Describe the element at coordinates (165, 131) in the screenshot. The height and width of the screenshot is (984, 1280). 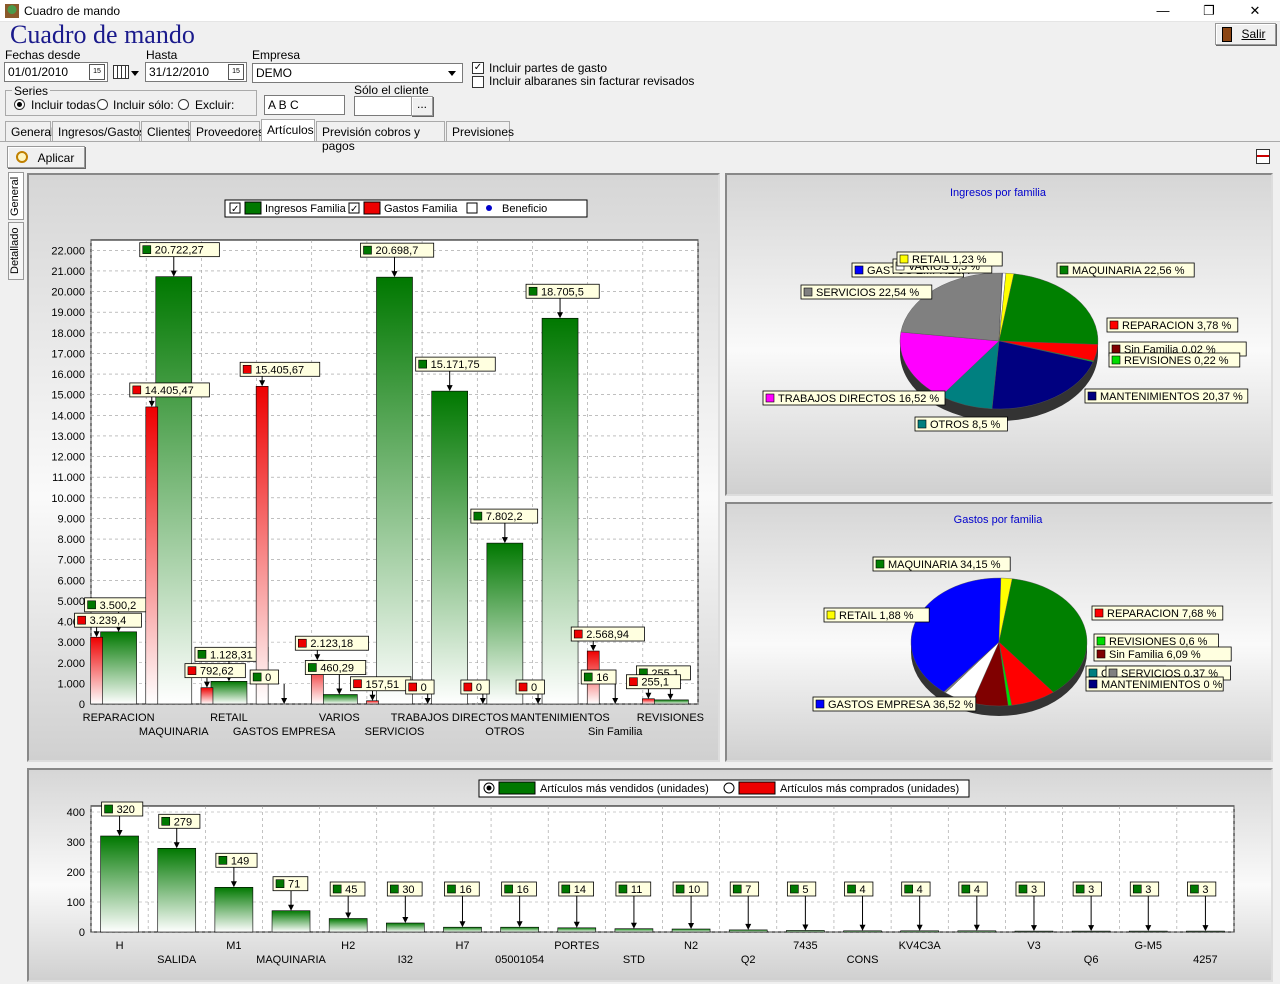
I see `tab-clientes: Clientes` at that location.